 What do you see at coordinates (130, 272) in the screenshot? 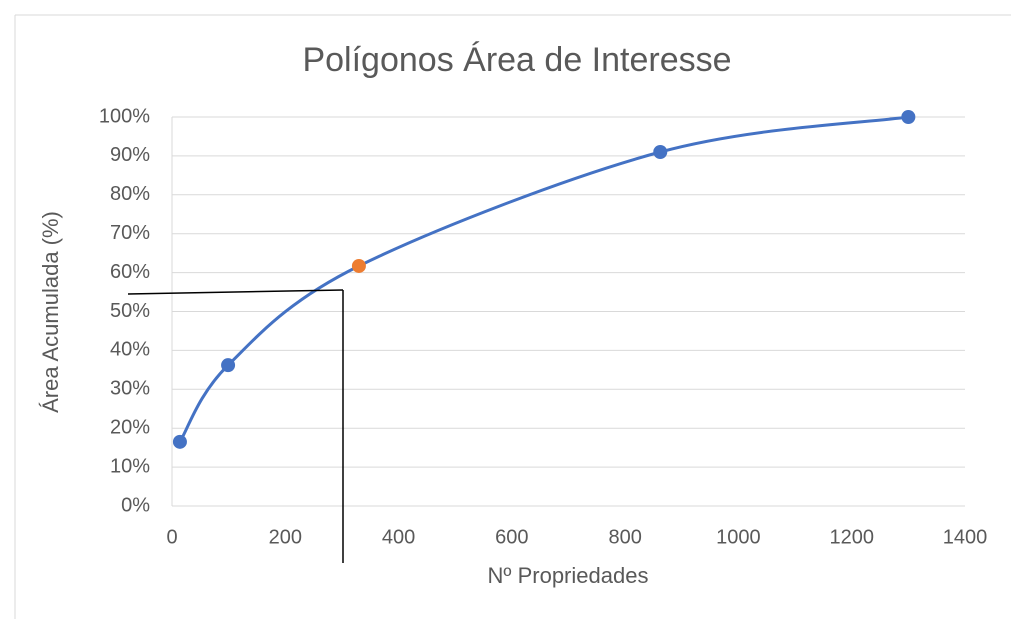
I see `y-tick-label: 60%` at bounding box center [130, 272].